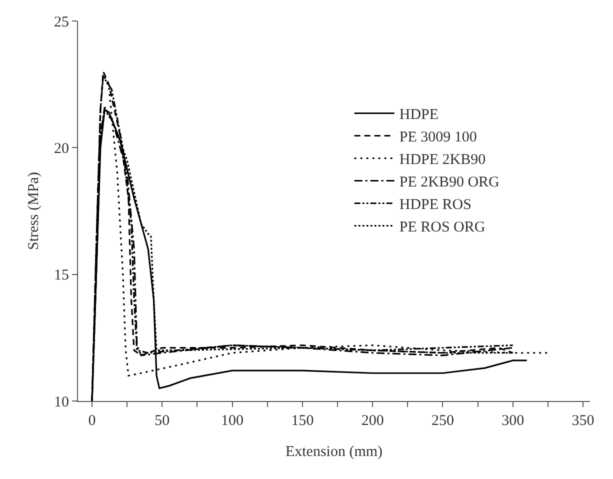 Image resolution: width=613 pixels, height=479 pixels. What do you see at coordinates (583, 421) in the screenshot?
I see `x-tick-label: 350` at bounding box center [583, 421].